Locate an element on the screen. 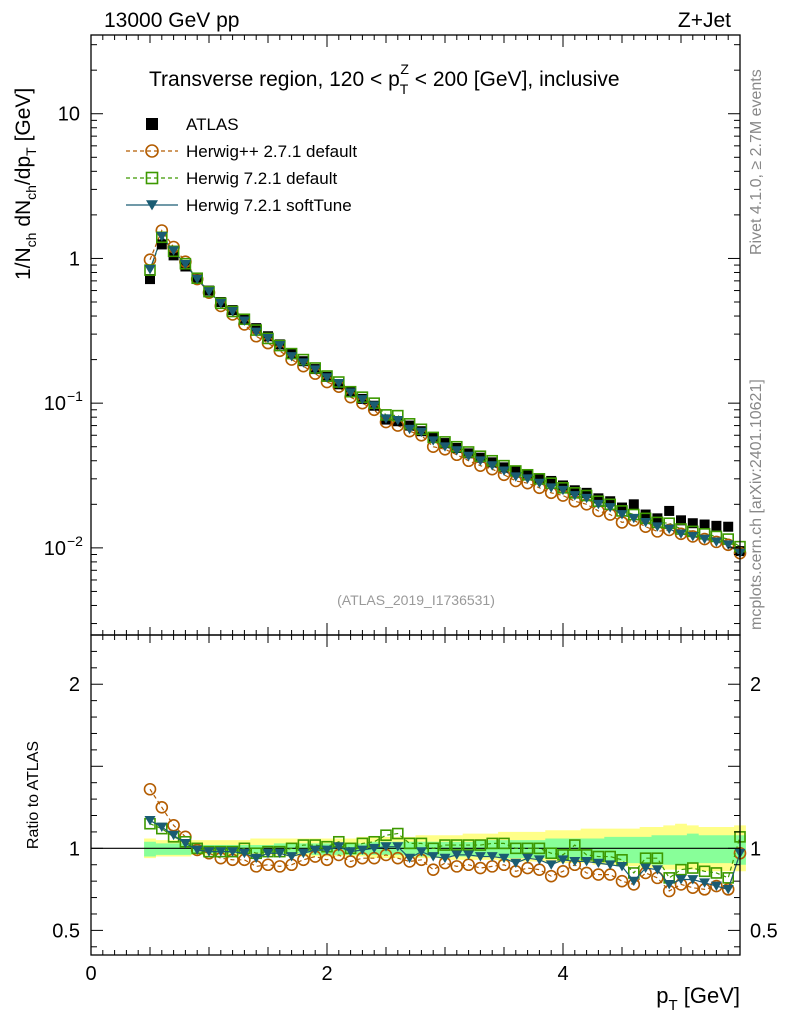 The width and height of the screenshot is (786, 1024). plot-title-sup: Z is located at coordinates (404, 69).